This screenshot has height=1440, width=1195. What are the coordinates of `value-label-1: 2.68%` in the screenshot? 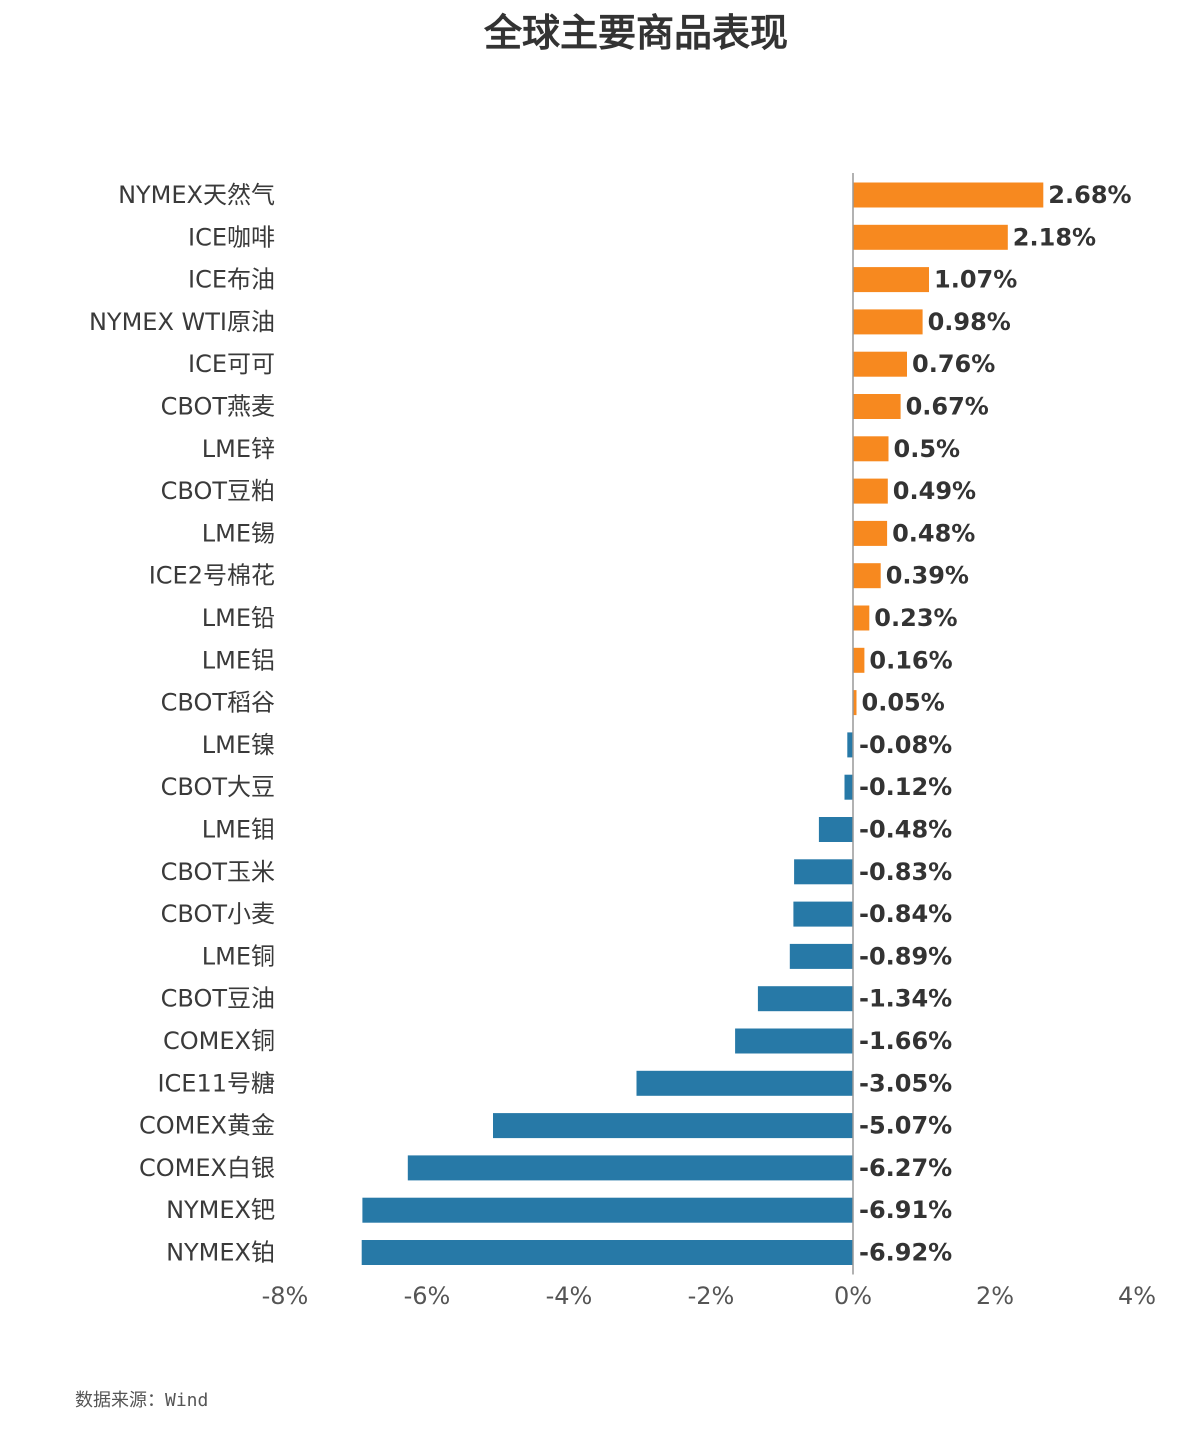 It's located at (1089, 195).